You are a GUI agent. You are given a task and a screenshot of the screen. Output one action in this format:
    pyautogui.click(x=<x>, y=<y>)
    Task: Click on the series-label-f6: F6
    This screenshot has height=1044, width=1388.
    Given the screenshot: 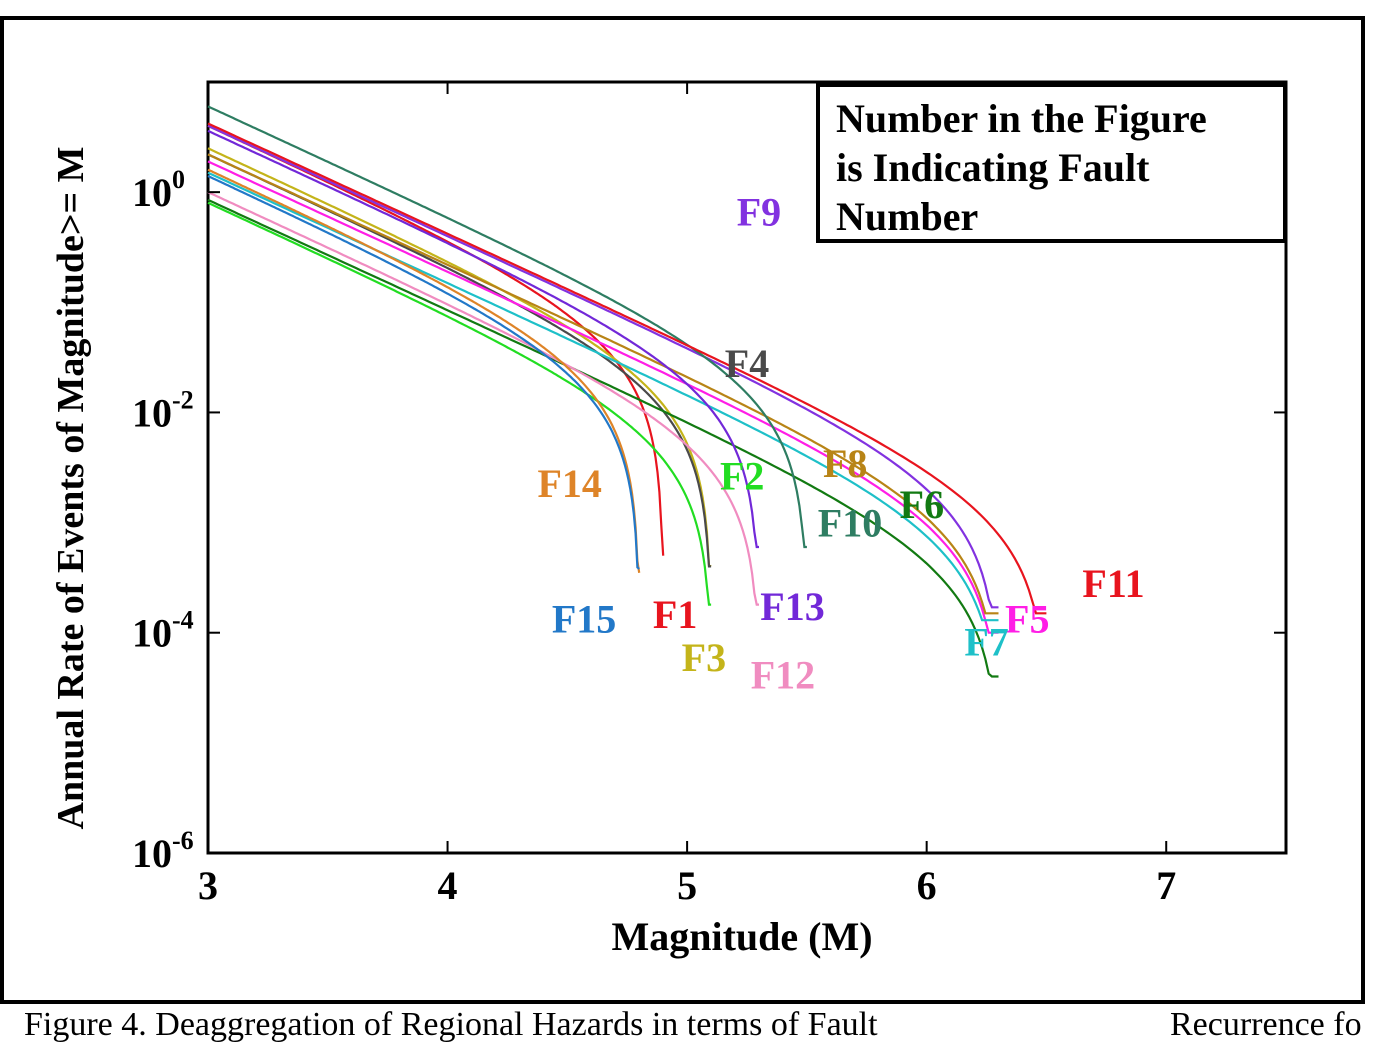 What is the action you would take?
    pyautogui.click(x=922, y=504)
    